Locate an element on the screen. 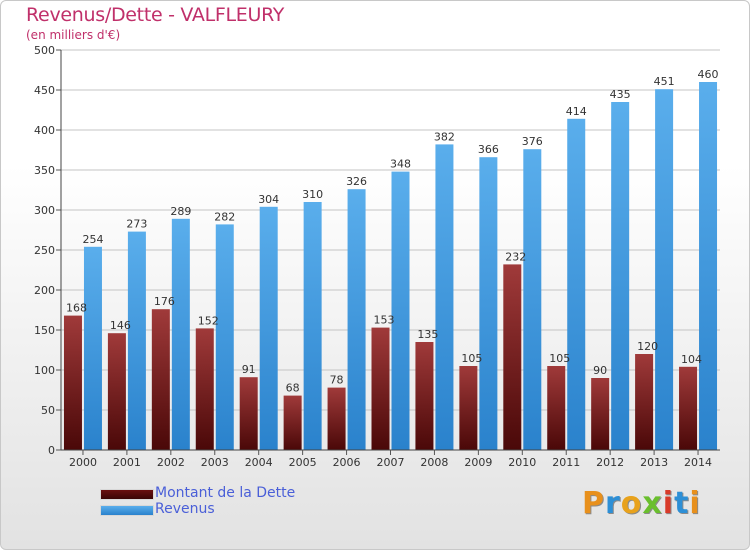 The image size is (750, 550). logo-letter: r is located at coordinates (613, 503).